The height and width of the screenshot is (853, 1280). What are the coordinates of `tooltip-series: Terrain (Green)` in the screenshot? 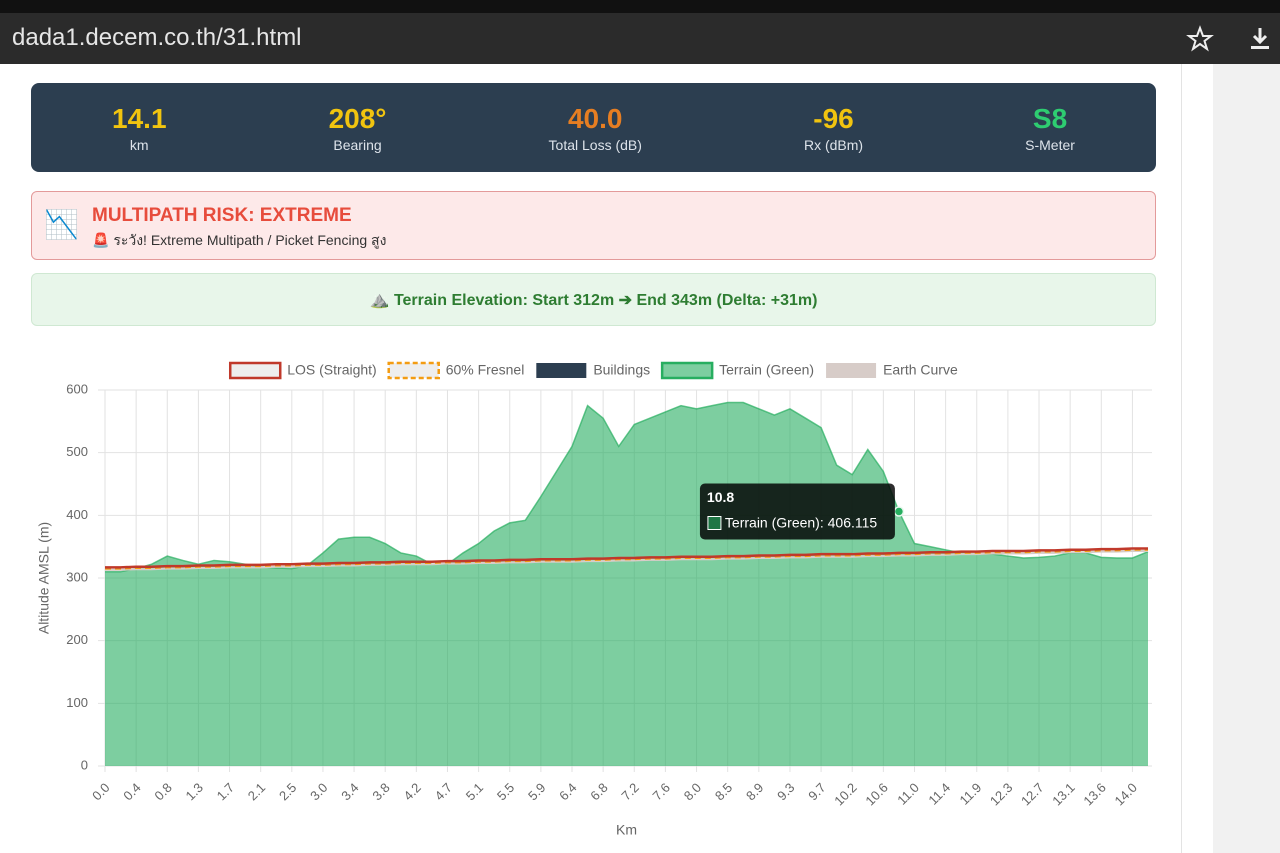 It's located at (772, 522).